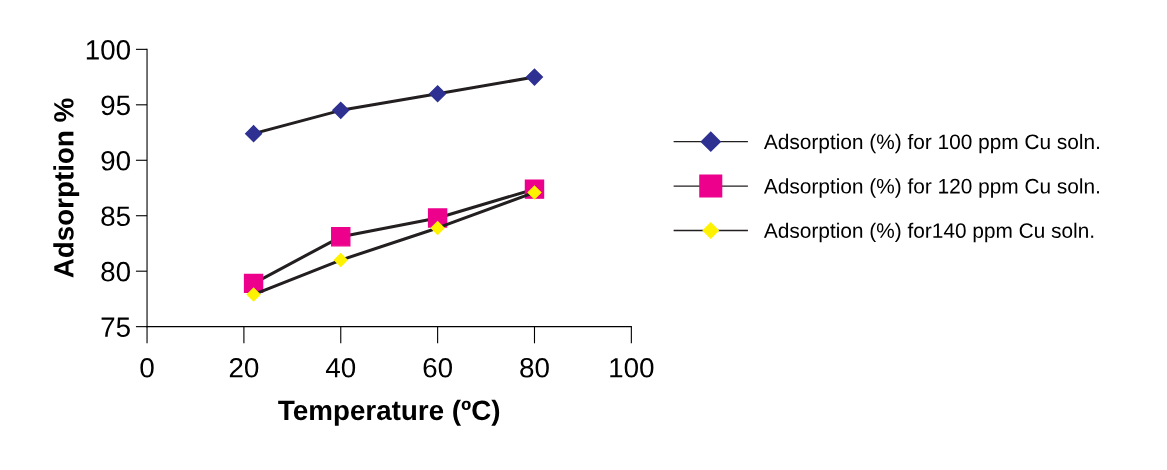 Image resolution: width=1167 pixels, height=470 pixels. What do you see at coordinates (115, 271) in the screenshot?
I see `y-tick-label: 80` at bounding box center [115, 271].